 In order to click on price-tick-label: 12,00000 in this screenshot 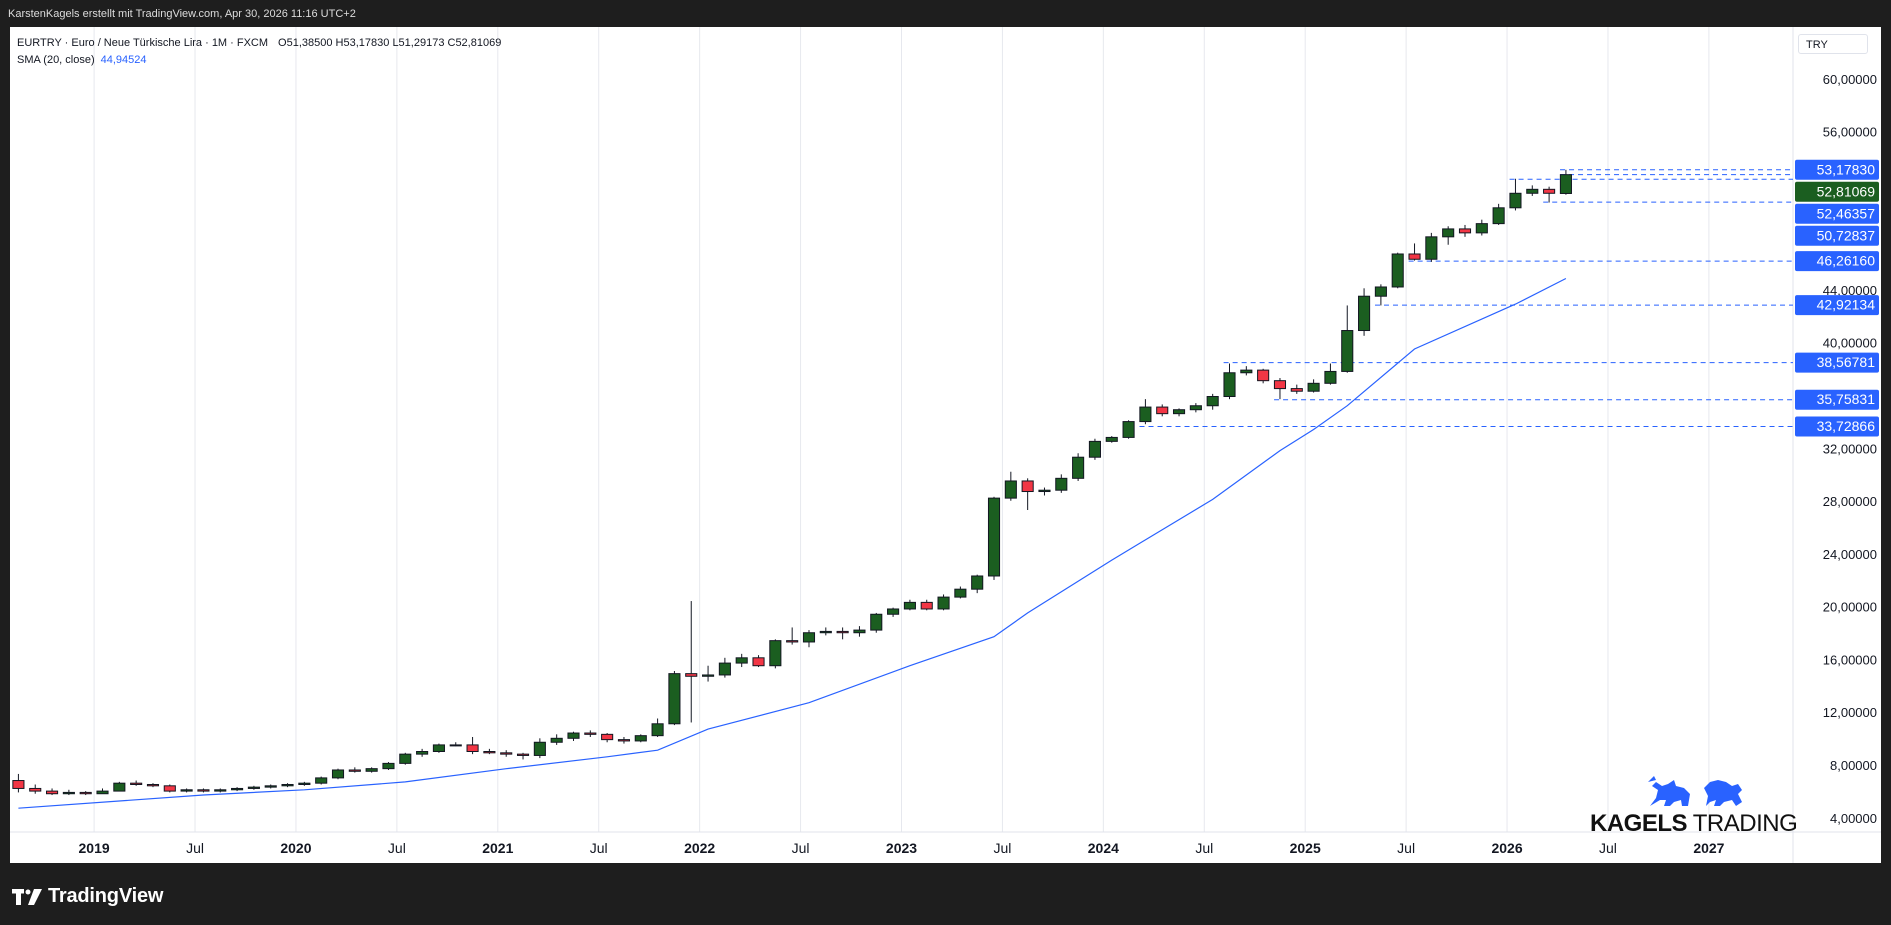, I will do `click(1850, 712)`.